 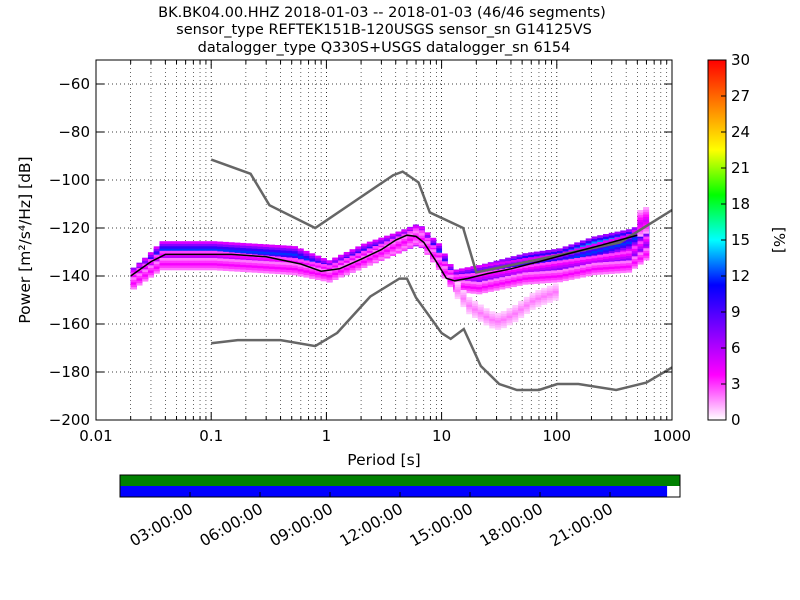 What do you see at coordinates (511, 525) in the screenshot?
I see `time-tick-label: 18:00:00` at bounding box center [511, 525].